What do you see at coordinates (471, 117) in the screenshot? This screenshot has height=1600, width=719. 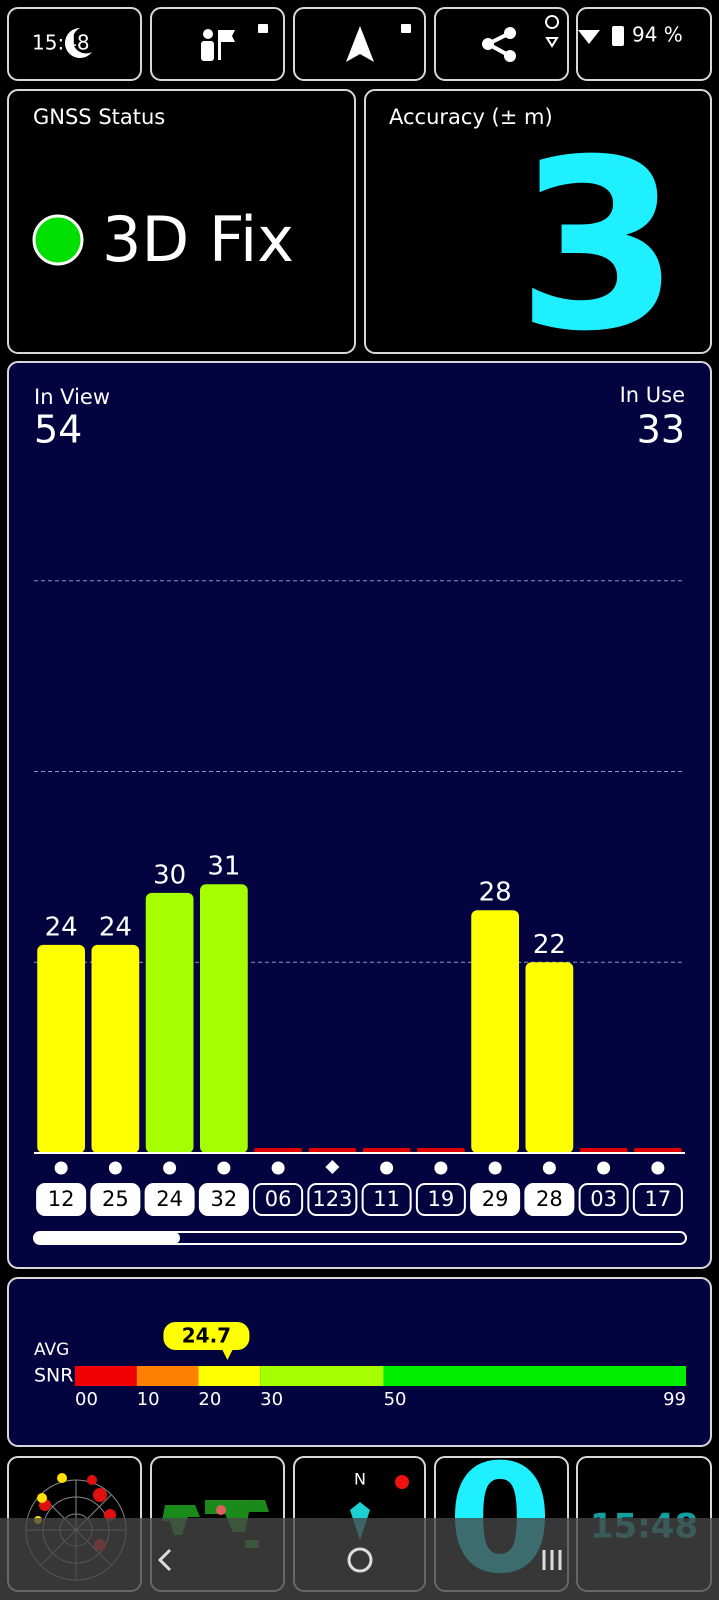 I see `accuracy-title: Accuracy (± m)` at bounding box center [471, 117].